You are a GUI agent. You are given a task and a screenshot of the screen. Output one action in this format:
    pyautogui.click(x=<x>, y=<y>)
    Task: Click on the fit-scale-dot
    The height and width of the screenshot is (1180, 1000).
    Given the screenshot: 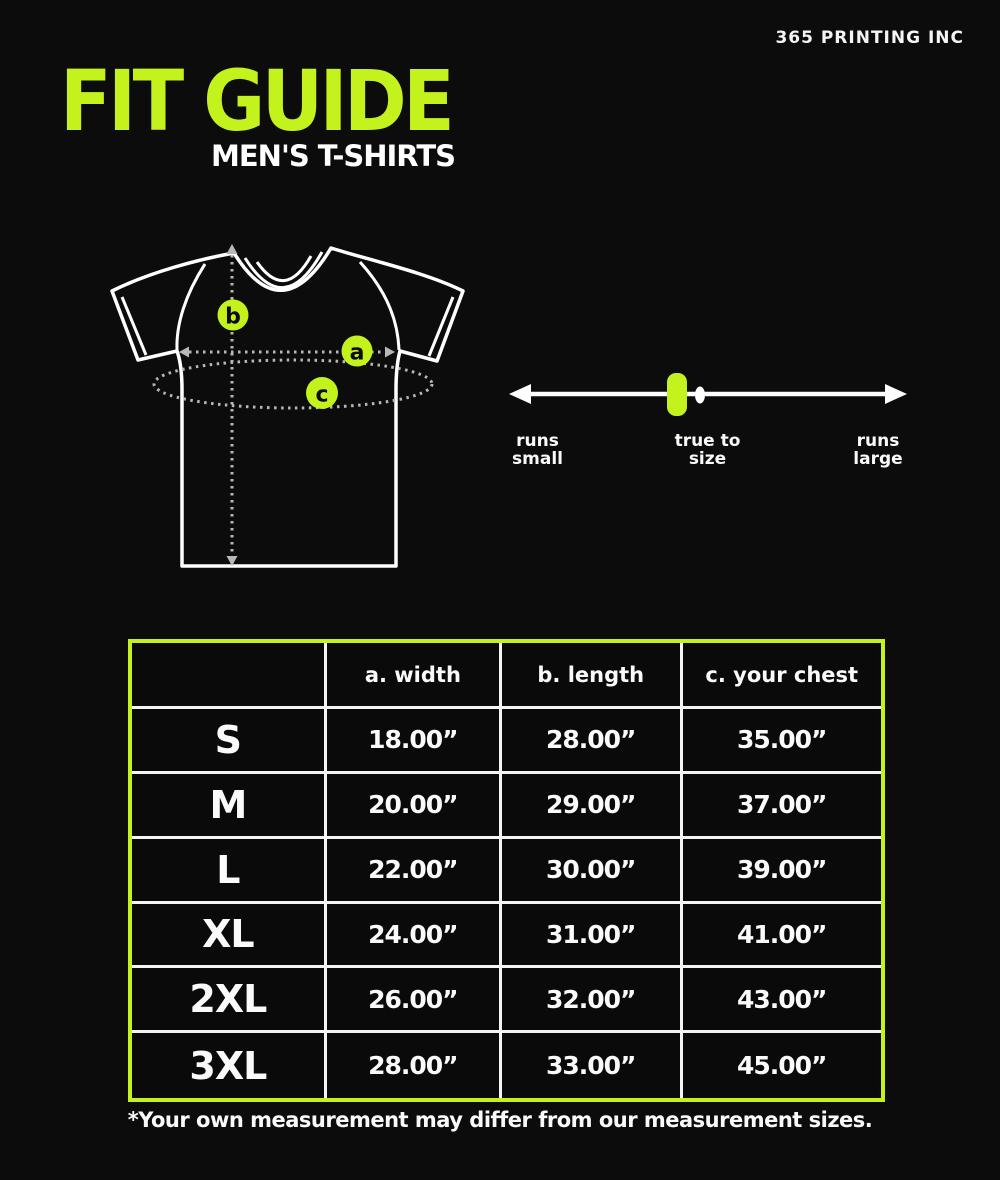 What is the action you would take?
    pyautogui.click(x=700, y=395)
    